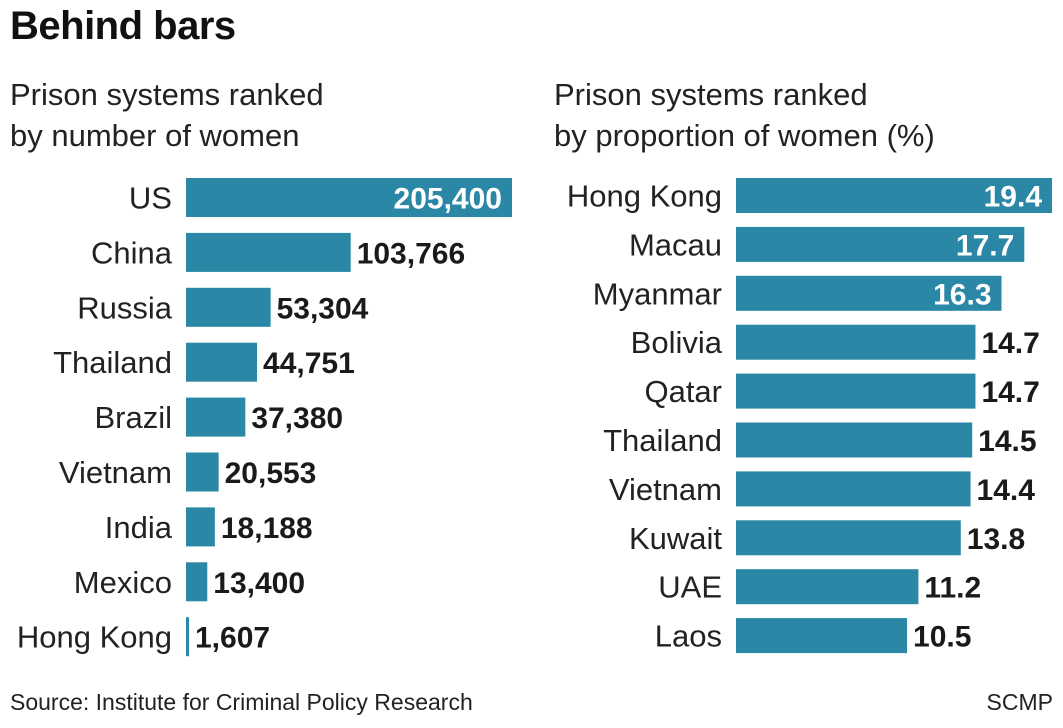  What do you see at coordinates (139, 527) in the screenshot?
I see `category-label: India` at bounding box center [139, 527].